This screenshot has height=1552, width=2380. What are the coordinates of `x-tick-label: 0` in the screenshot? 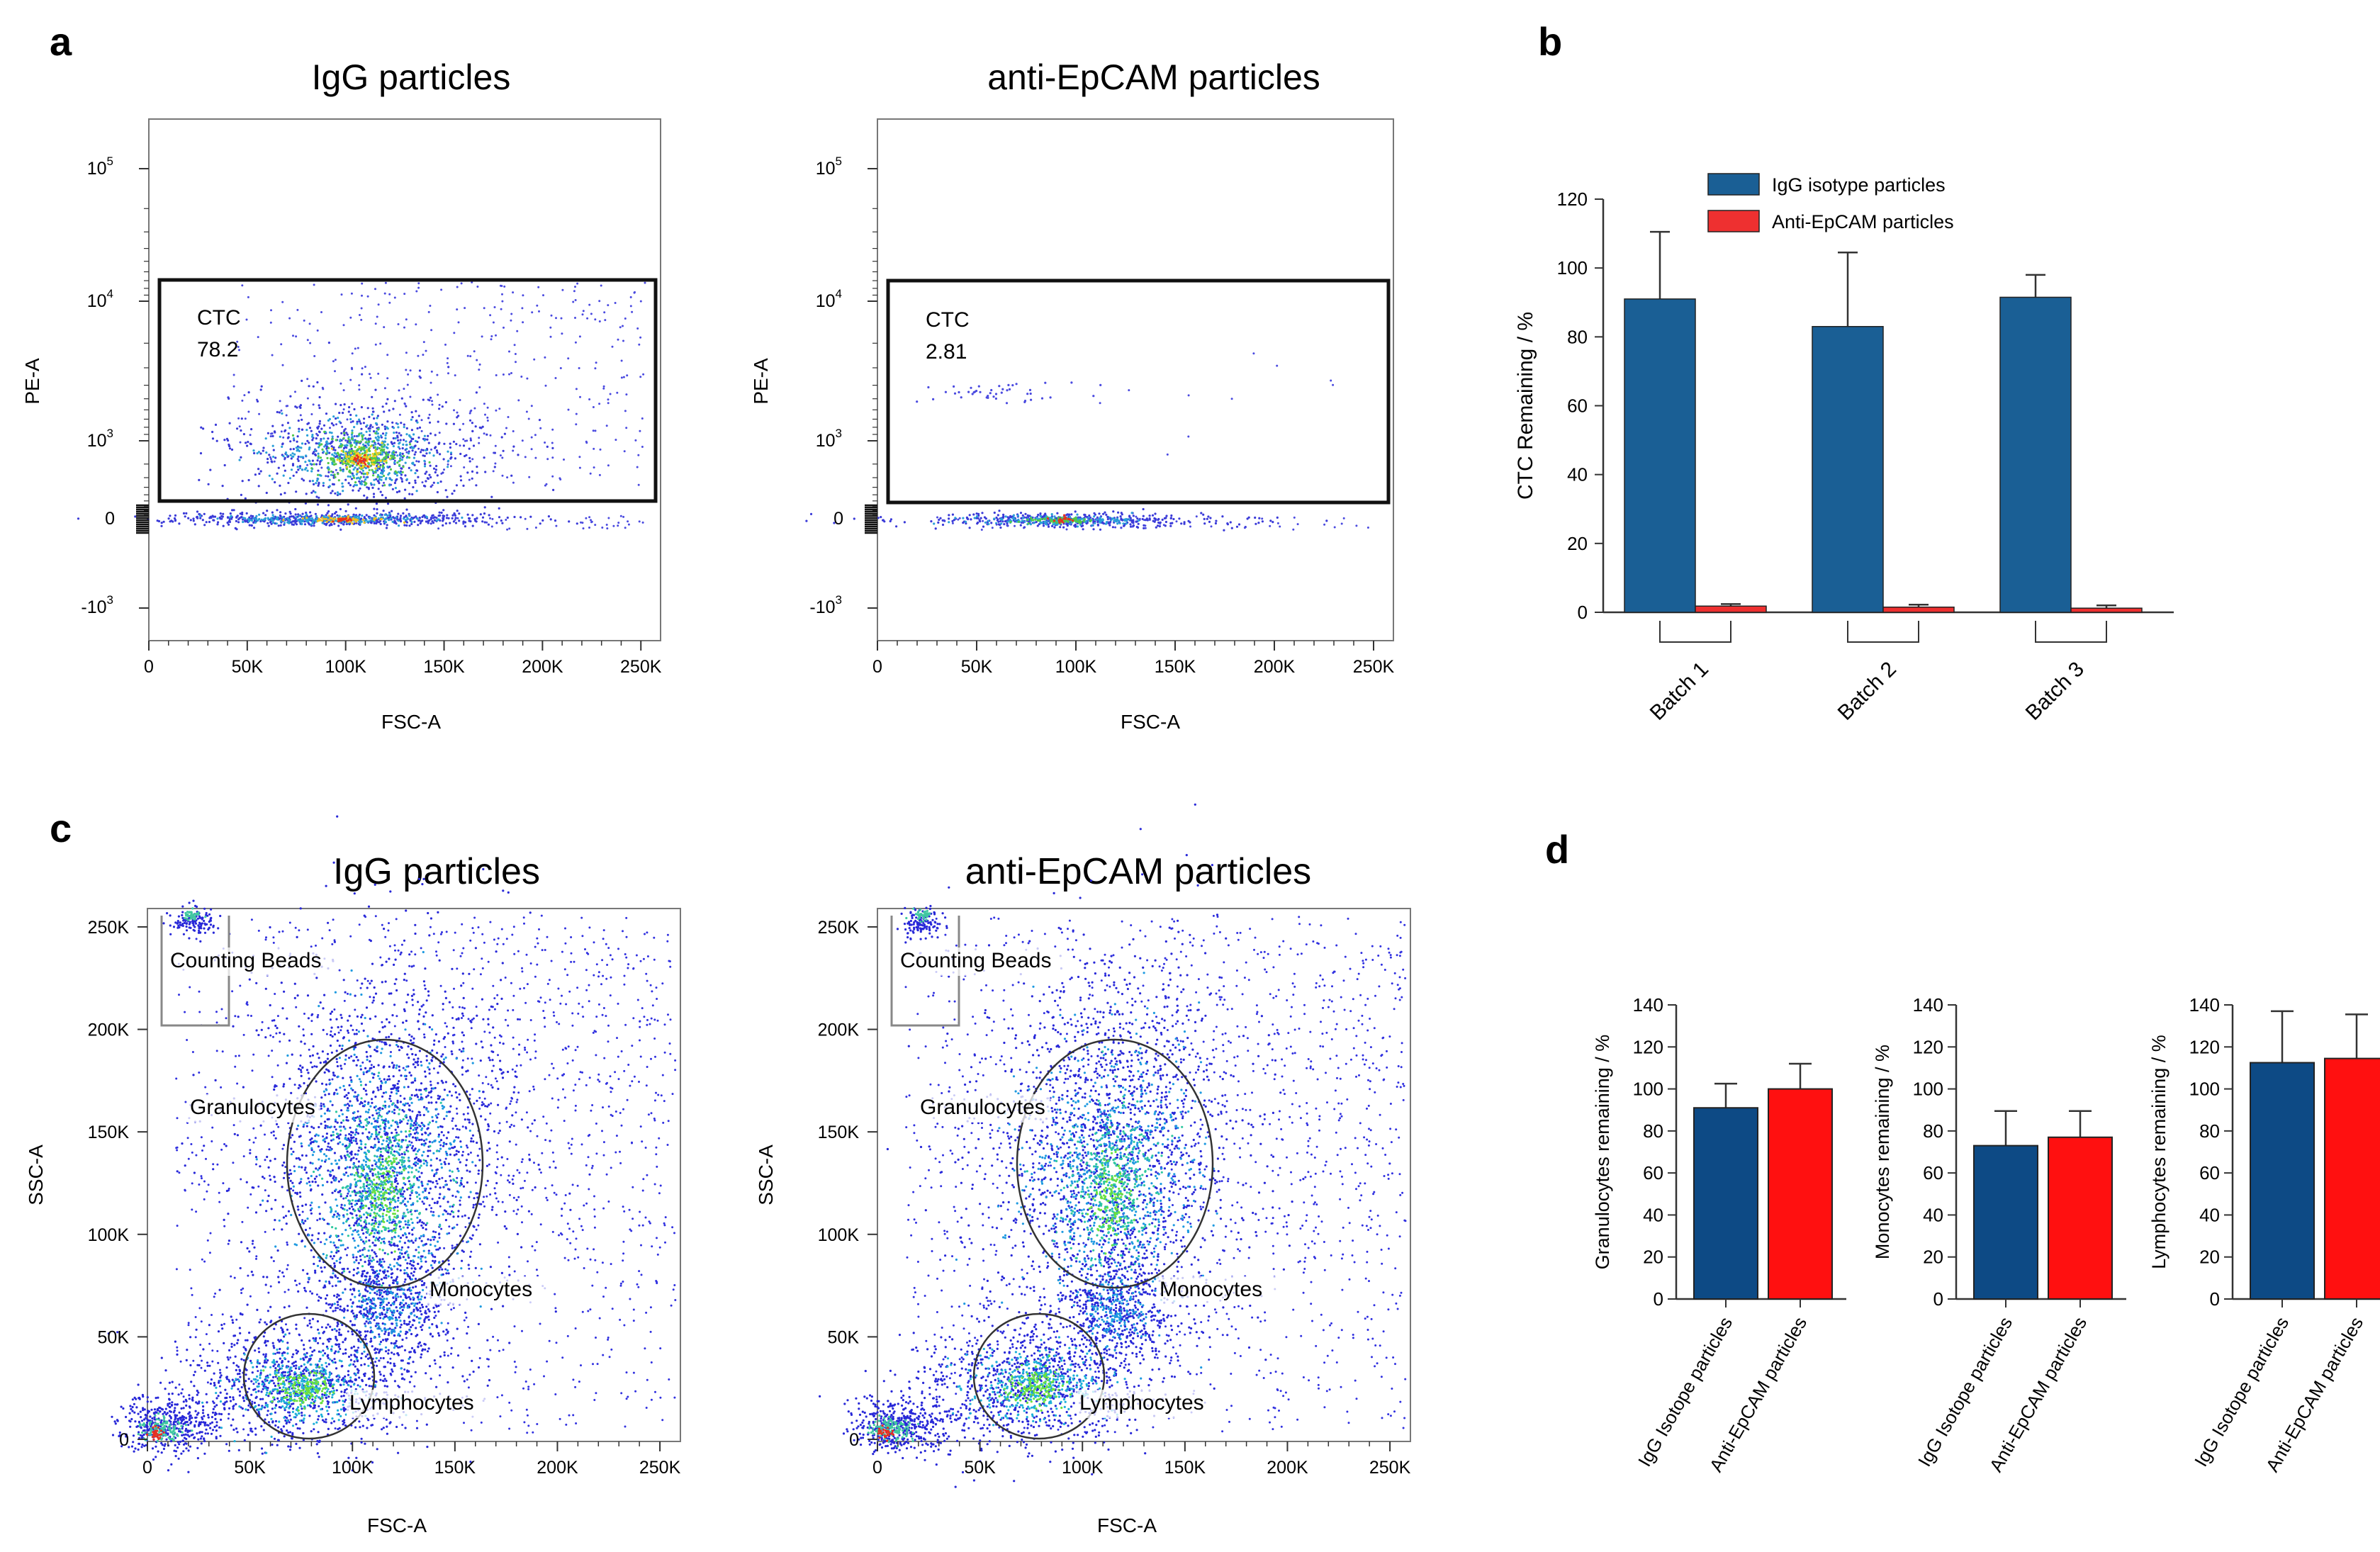 It's located at (877, 667).